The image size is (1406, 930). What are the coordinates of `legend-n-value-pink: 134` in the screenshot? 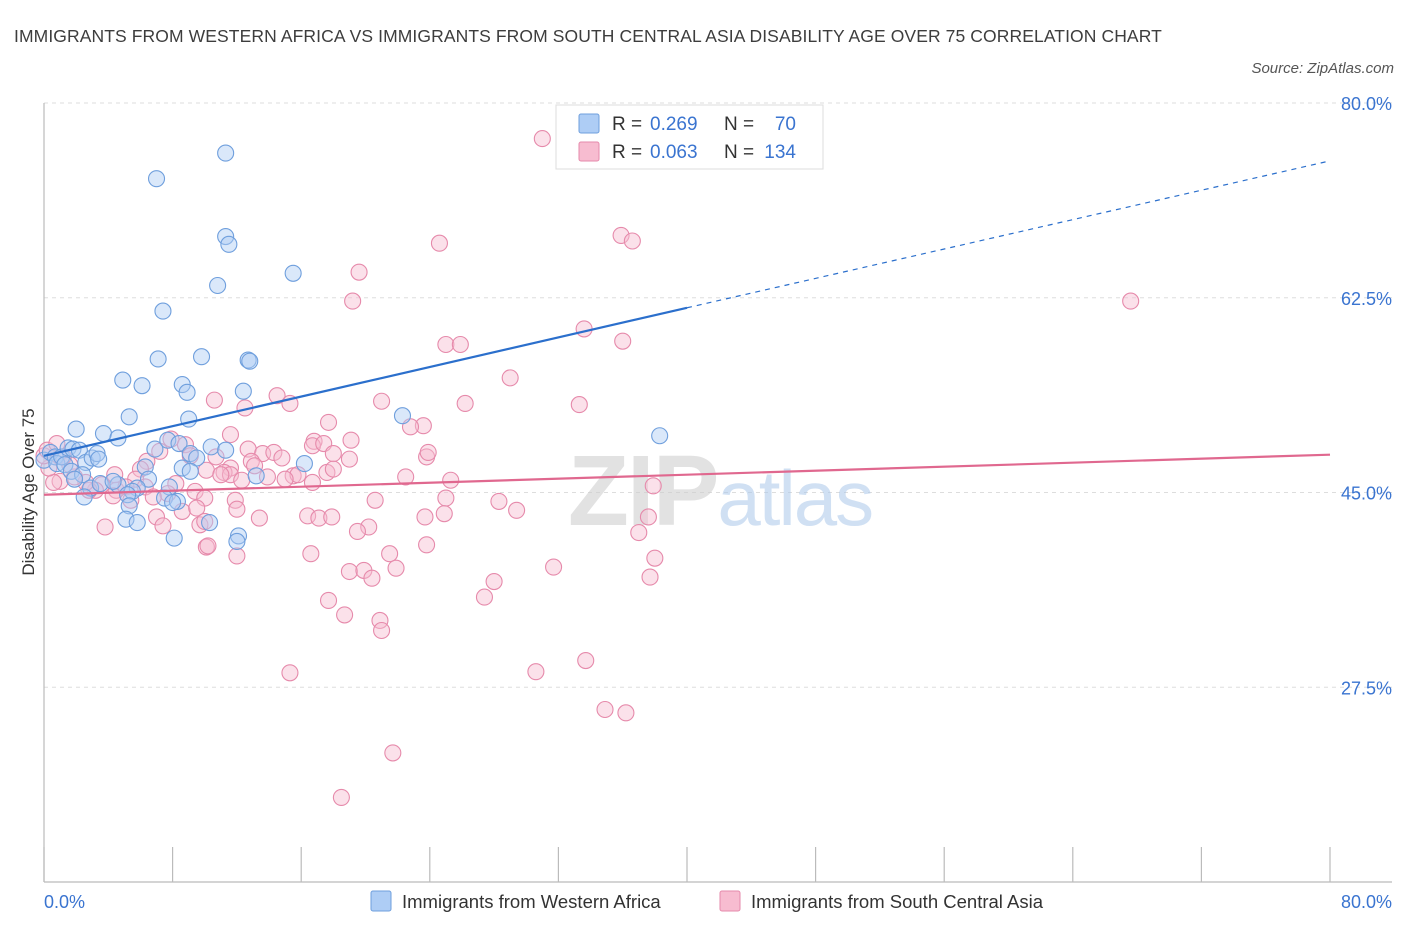 It's located at (780, 152).